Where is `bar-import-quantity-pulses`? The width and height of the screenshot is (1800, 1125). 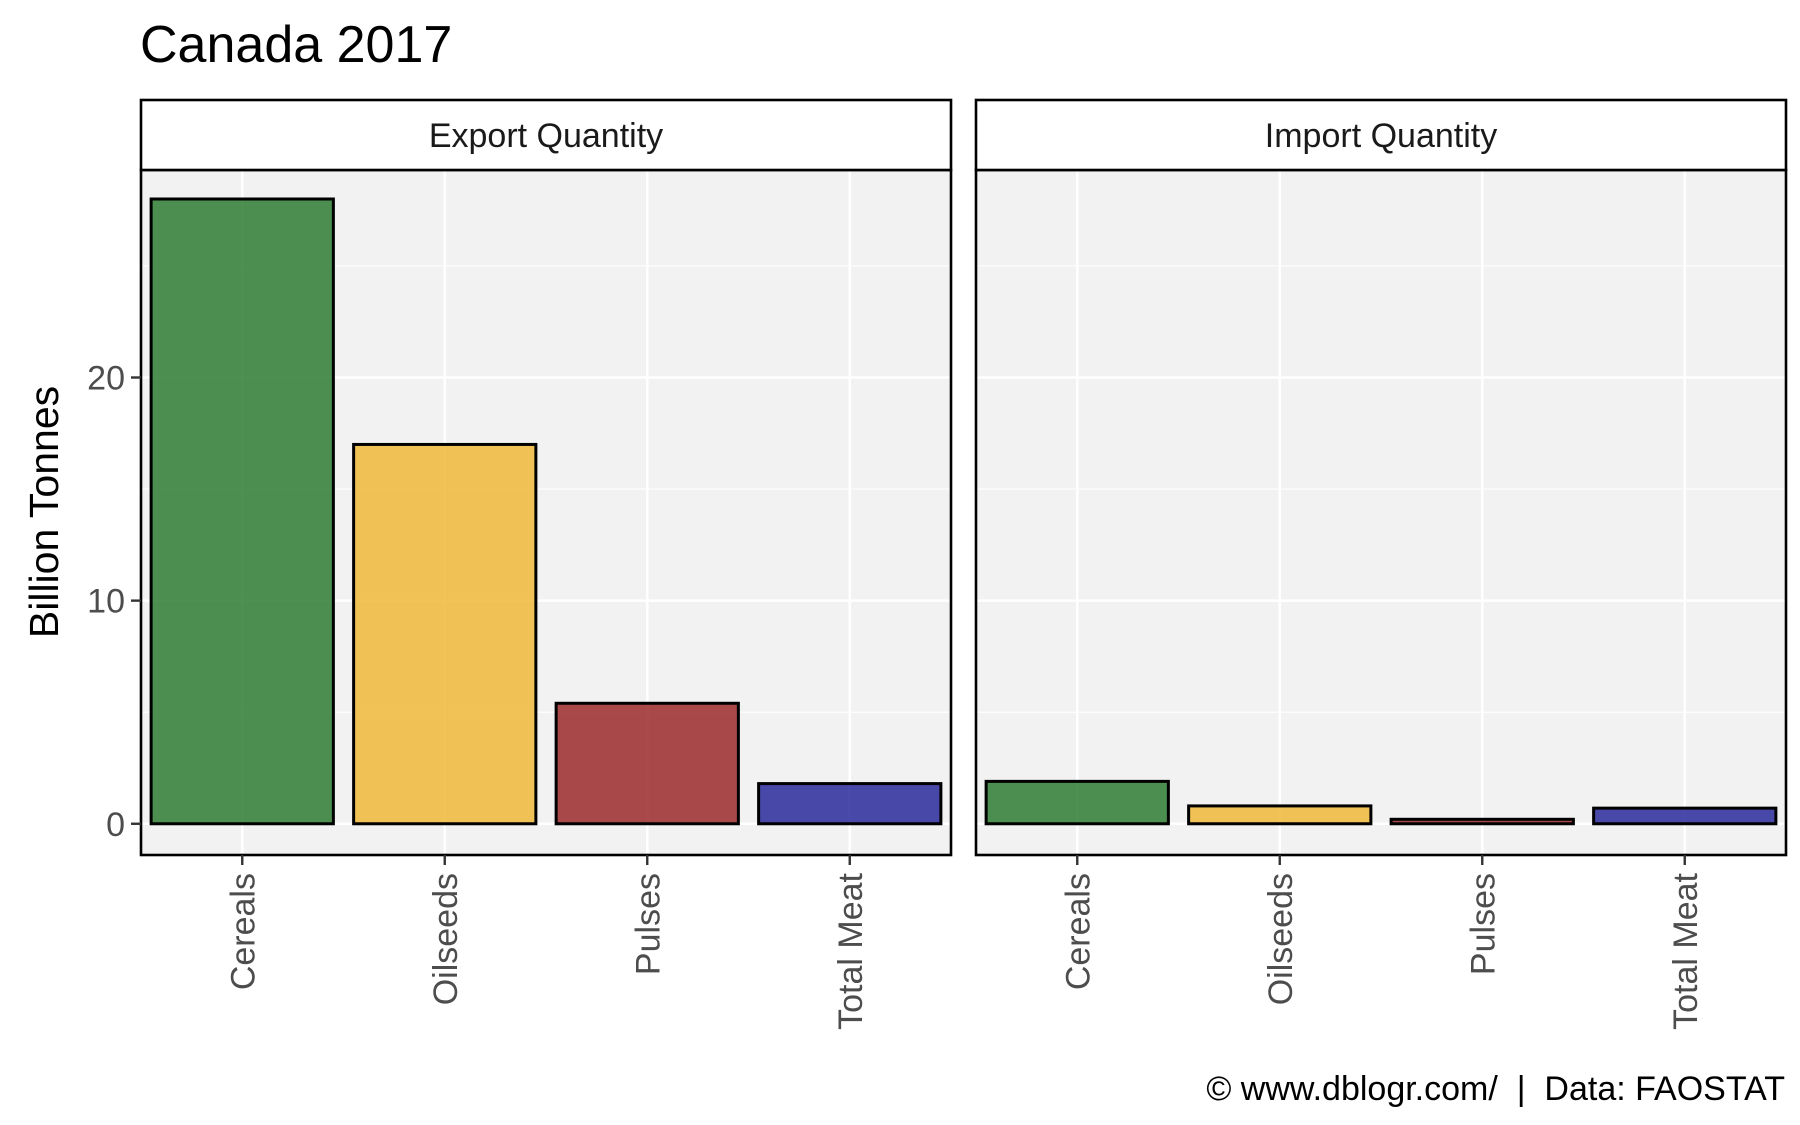 bar-import-quantity-pulses is located at coordinates (1482, 821).